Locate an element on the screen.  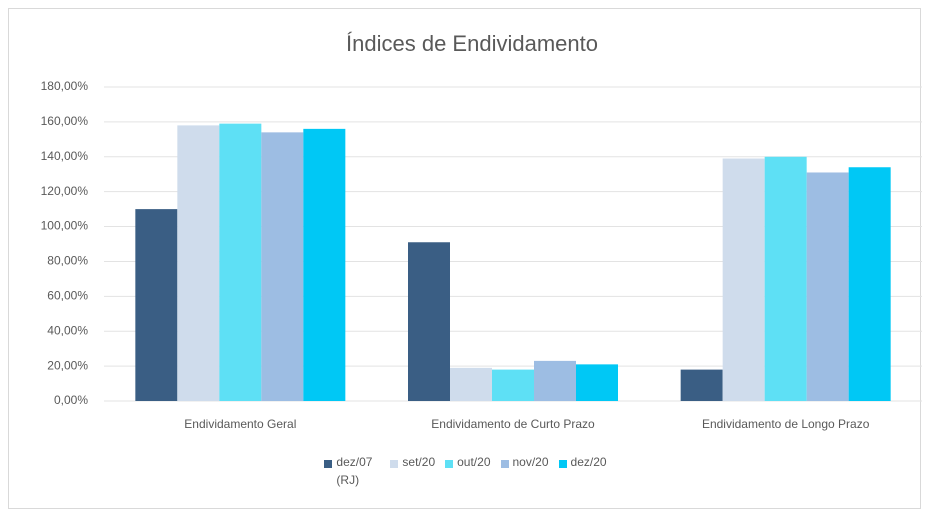
y-tick-label: 120,00% is located at coordinates (65, 191).